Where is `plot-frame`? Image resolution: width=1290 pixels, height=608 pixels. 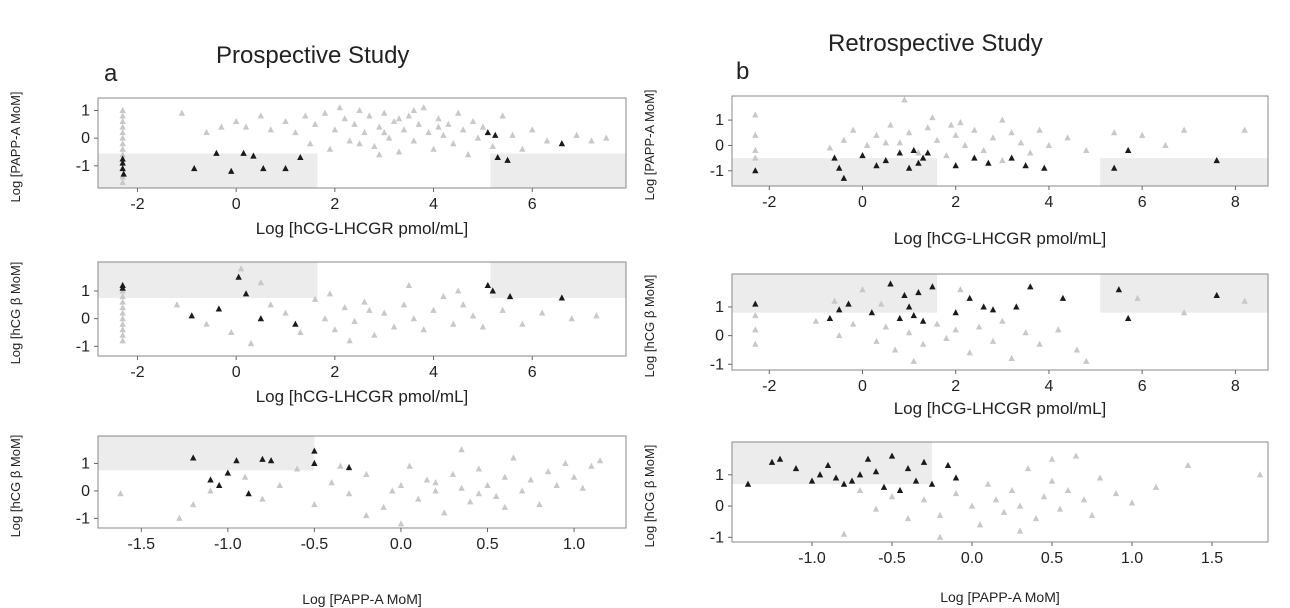
plot-frame is located at coordinates (1000, 322).